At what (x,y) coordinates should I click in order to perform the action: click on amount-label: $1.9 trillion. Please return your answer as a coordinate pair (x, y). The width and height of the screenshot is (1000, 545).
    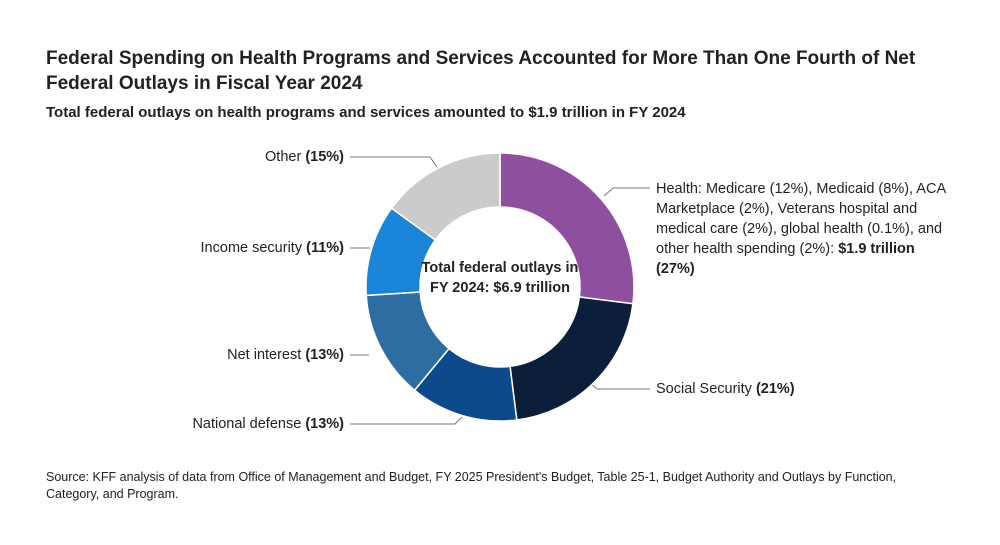
    Looking at the image, I should click on (876, 249).